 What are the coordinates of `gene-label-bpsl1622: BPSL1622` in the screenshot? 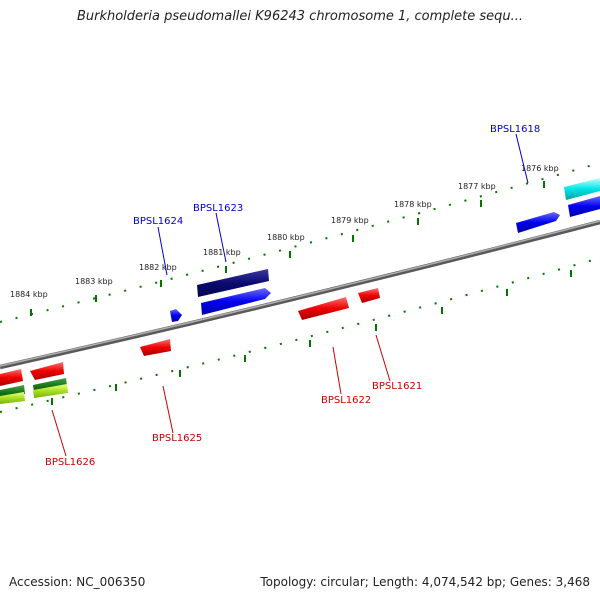 It's located at (346, 400).